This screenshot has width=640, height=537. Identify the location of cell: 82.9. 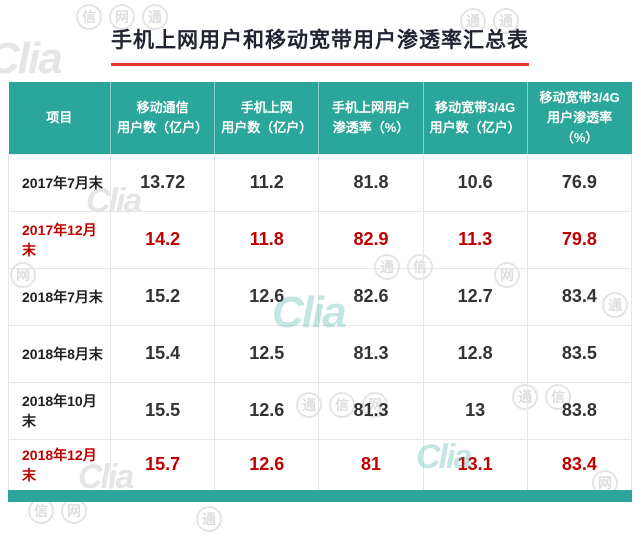
(371, 239).